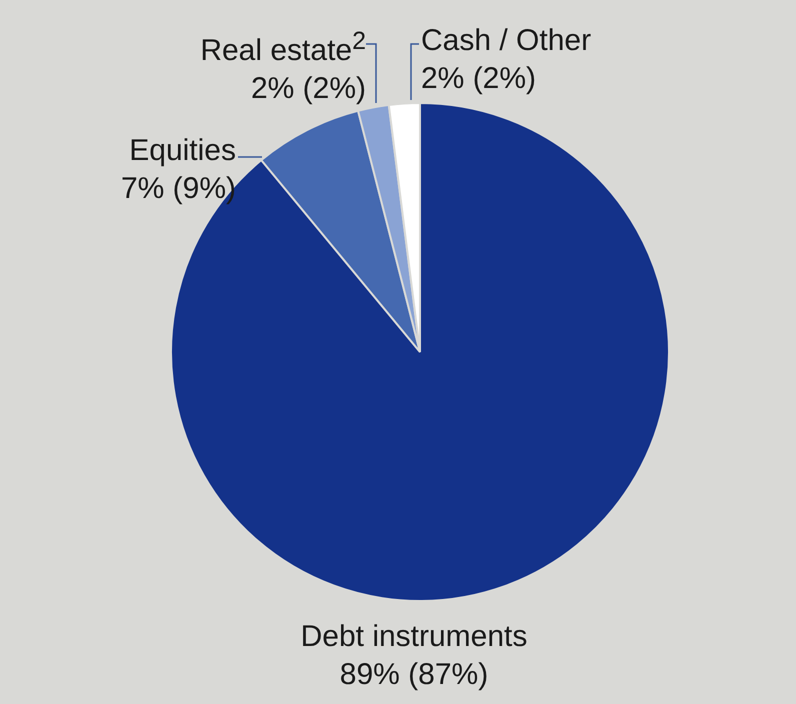  I want to click on slice-label: Cash / Other, so click(506, 41).